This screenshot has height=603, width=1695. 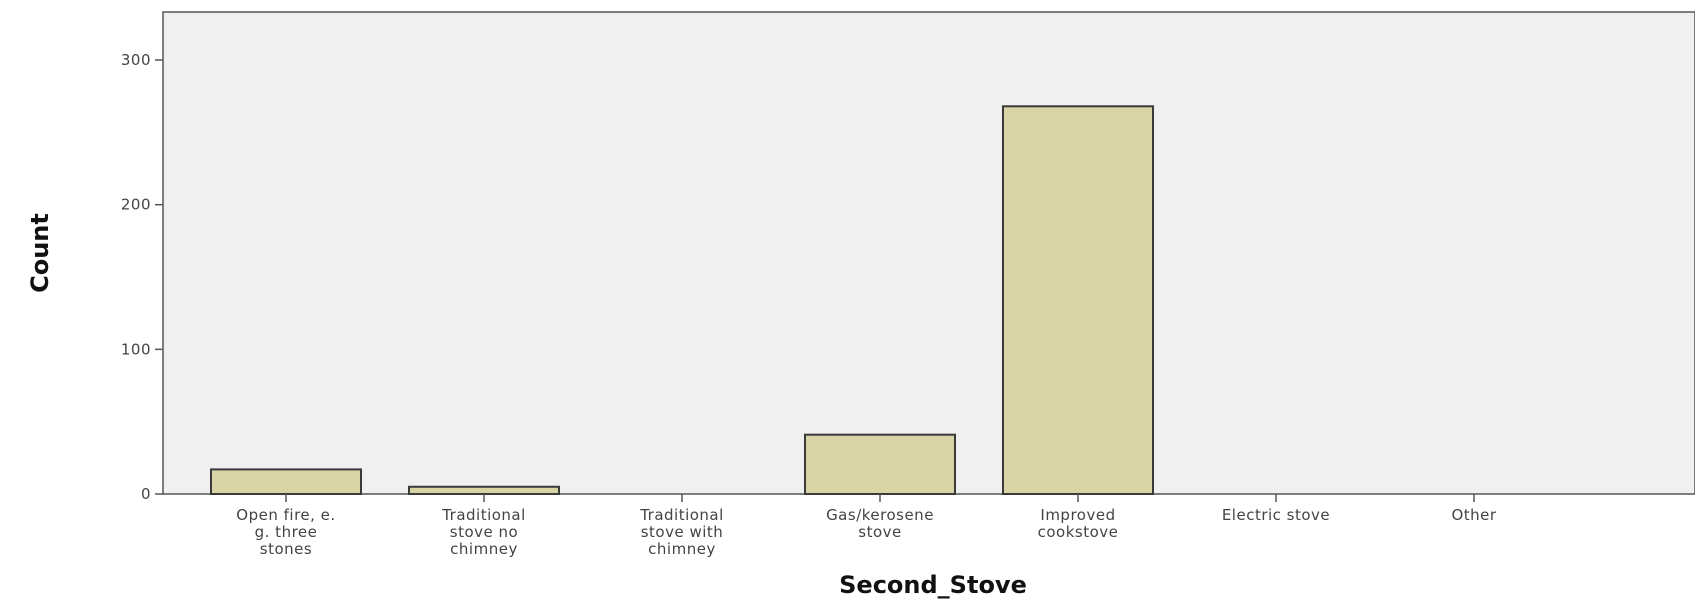 I want to click on y-tick-label: 200, so click(x=136, y=205).